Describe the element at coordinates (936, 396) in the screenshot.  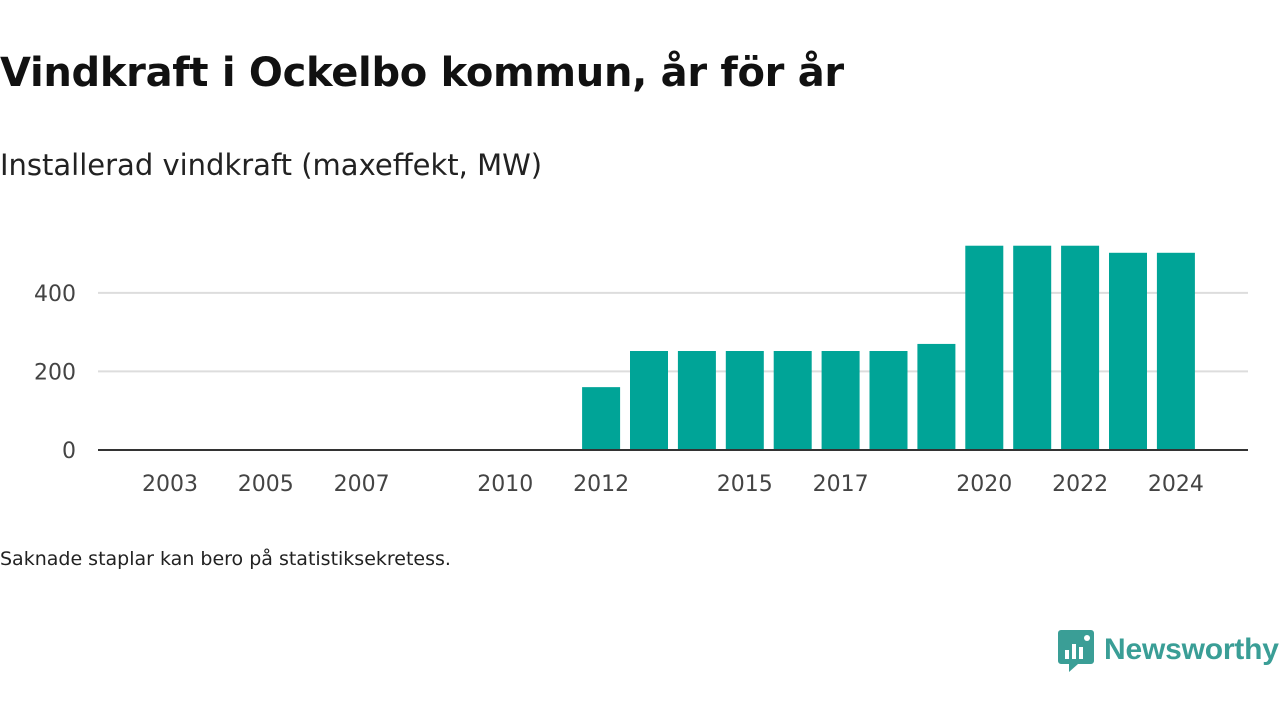
I see `bar-2019` at that location.